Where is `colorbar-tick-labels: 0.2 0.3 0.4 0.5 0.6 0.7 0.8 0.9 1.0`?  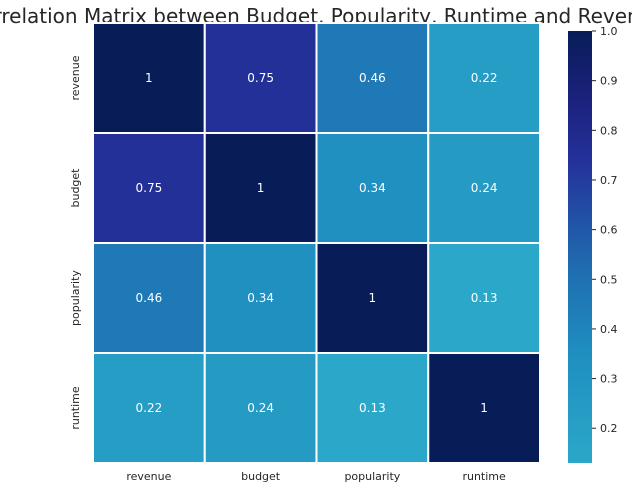 colorbar-tick-labels: 0.2 0.3 0.4 0.5 0.6 0.7 0.8 0.9 1.0 is located at coordinates (605, 230).